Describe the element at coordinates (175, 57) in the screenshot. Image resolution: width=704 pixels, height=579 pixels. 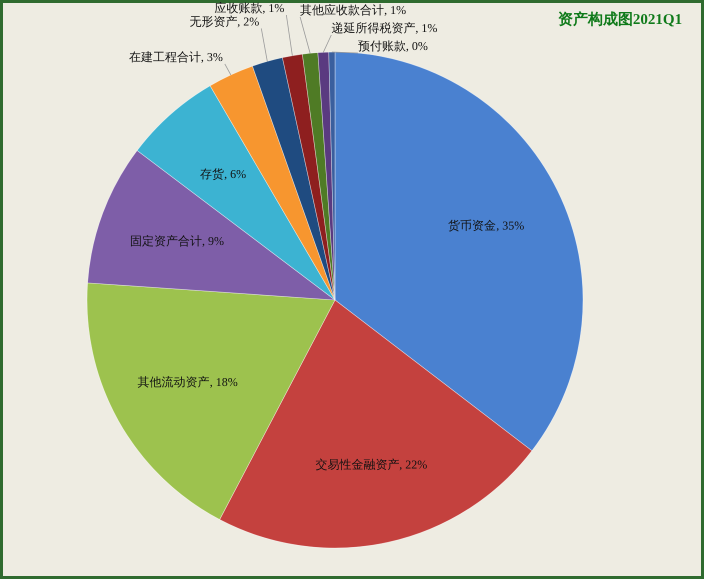
I see `slice-label: 在建工程合计, 3%` at that location.